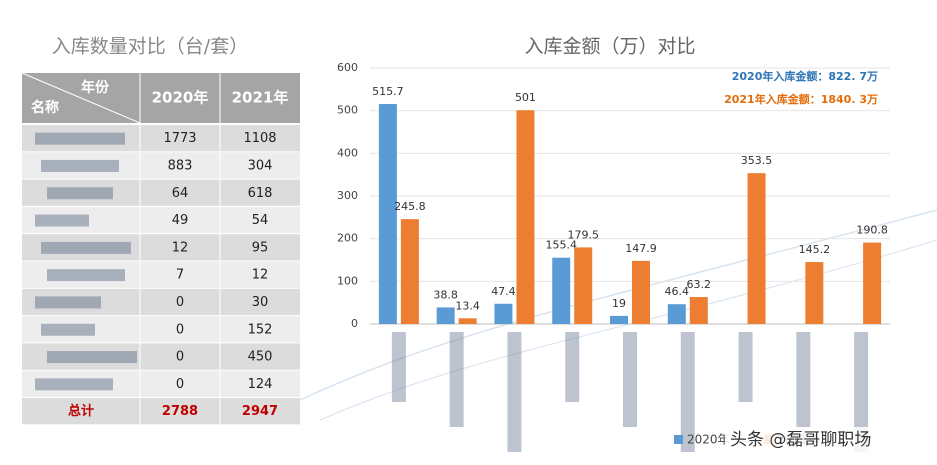  What do you see at coordinates (259, 138) in the screenshot?
I see `cell-value: 1108` at bounding box center [259, 138].